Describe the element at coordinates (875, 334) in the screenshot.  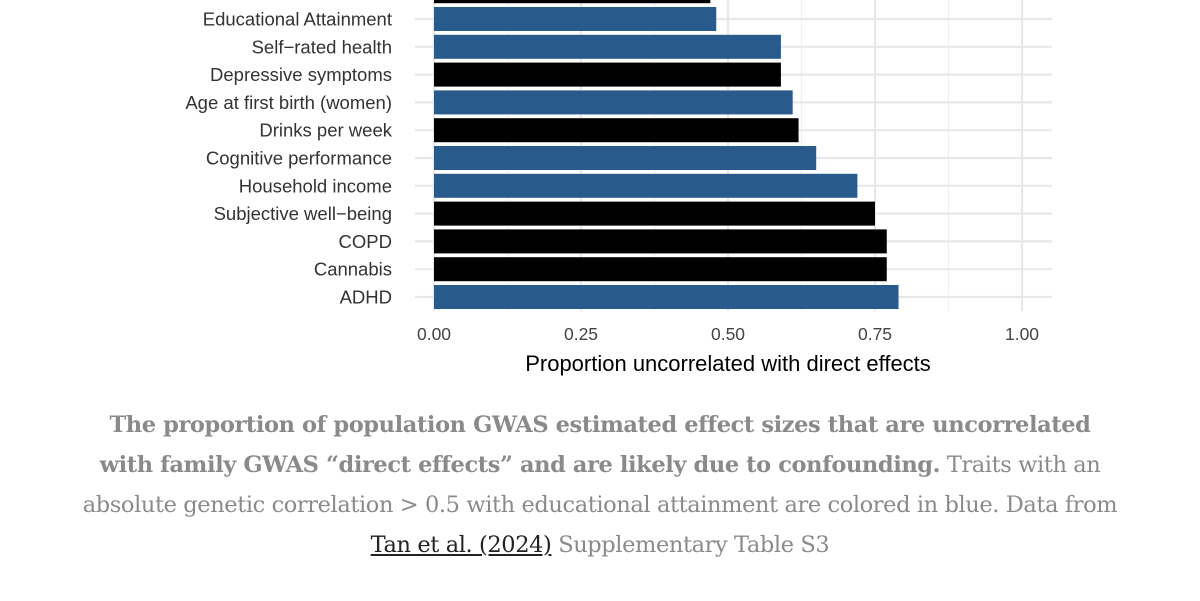
I see `x-tick-label: 0.75` at that location.